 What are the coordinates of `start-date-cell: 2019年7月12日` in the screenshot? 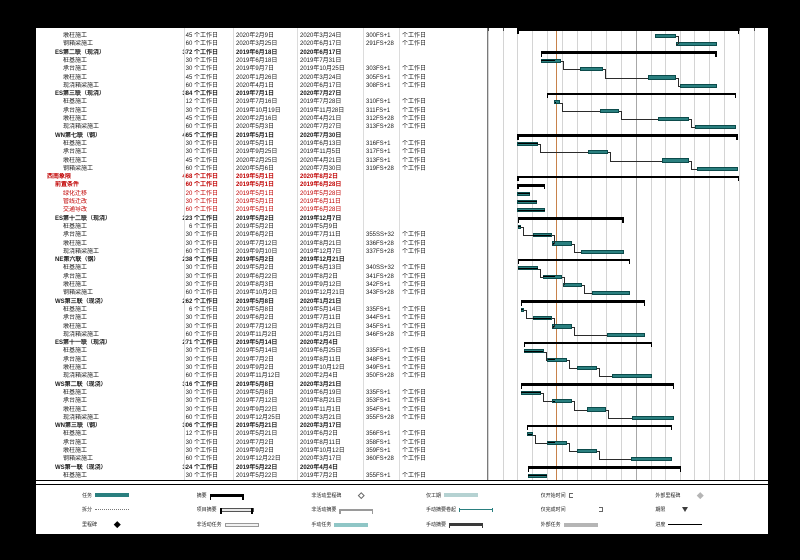 It's located at (257, 326).